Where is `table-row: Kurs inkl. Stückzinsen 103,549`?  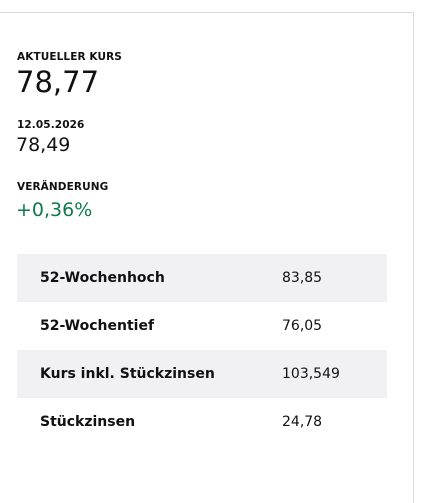
table-row: Kurs inkl. Stückzinsen 103,549 is located at coordinates (202, 374).